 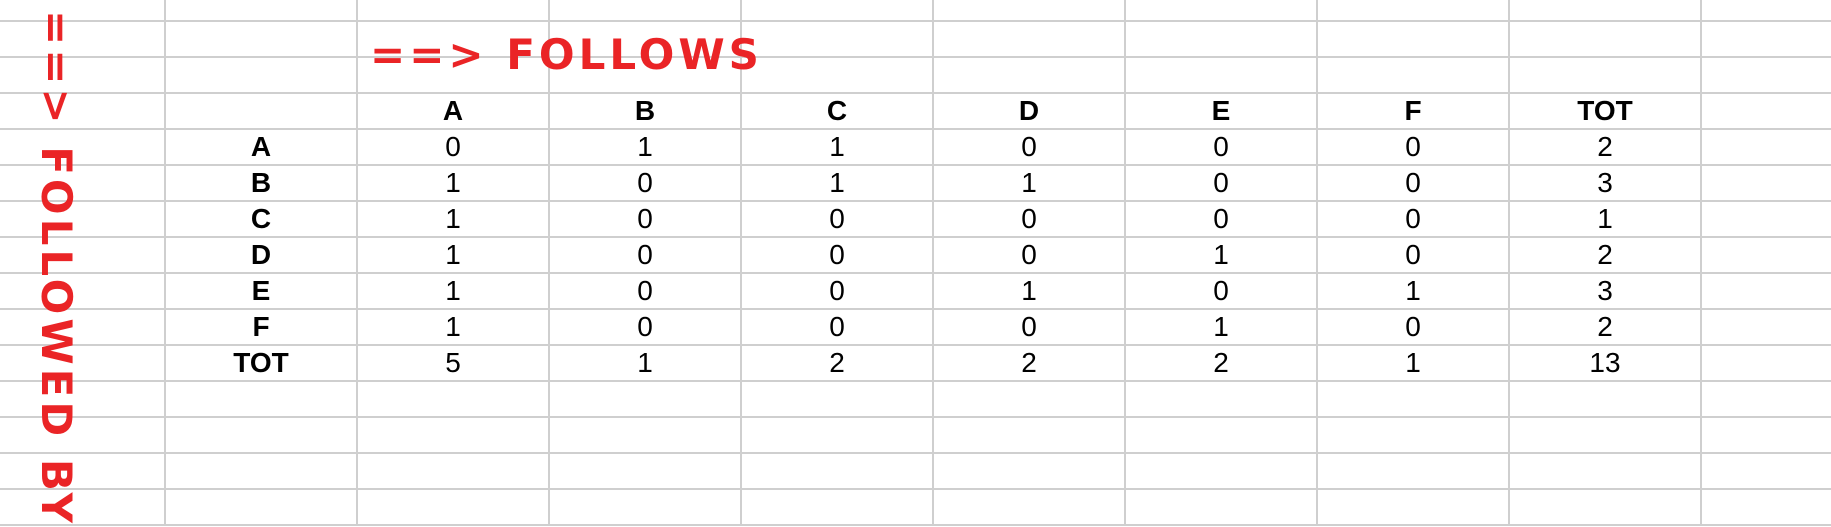 What do you see at coordinates (262, 220) in the screenshot?
I see `row-header-c: C` at bounding box center [262, 220].